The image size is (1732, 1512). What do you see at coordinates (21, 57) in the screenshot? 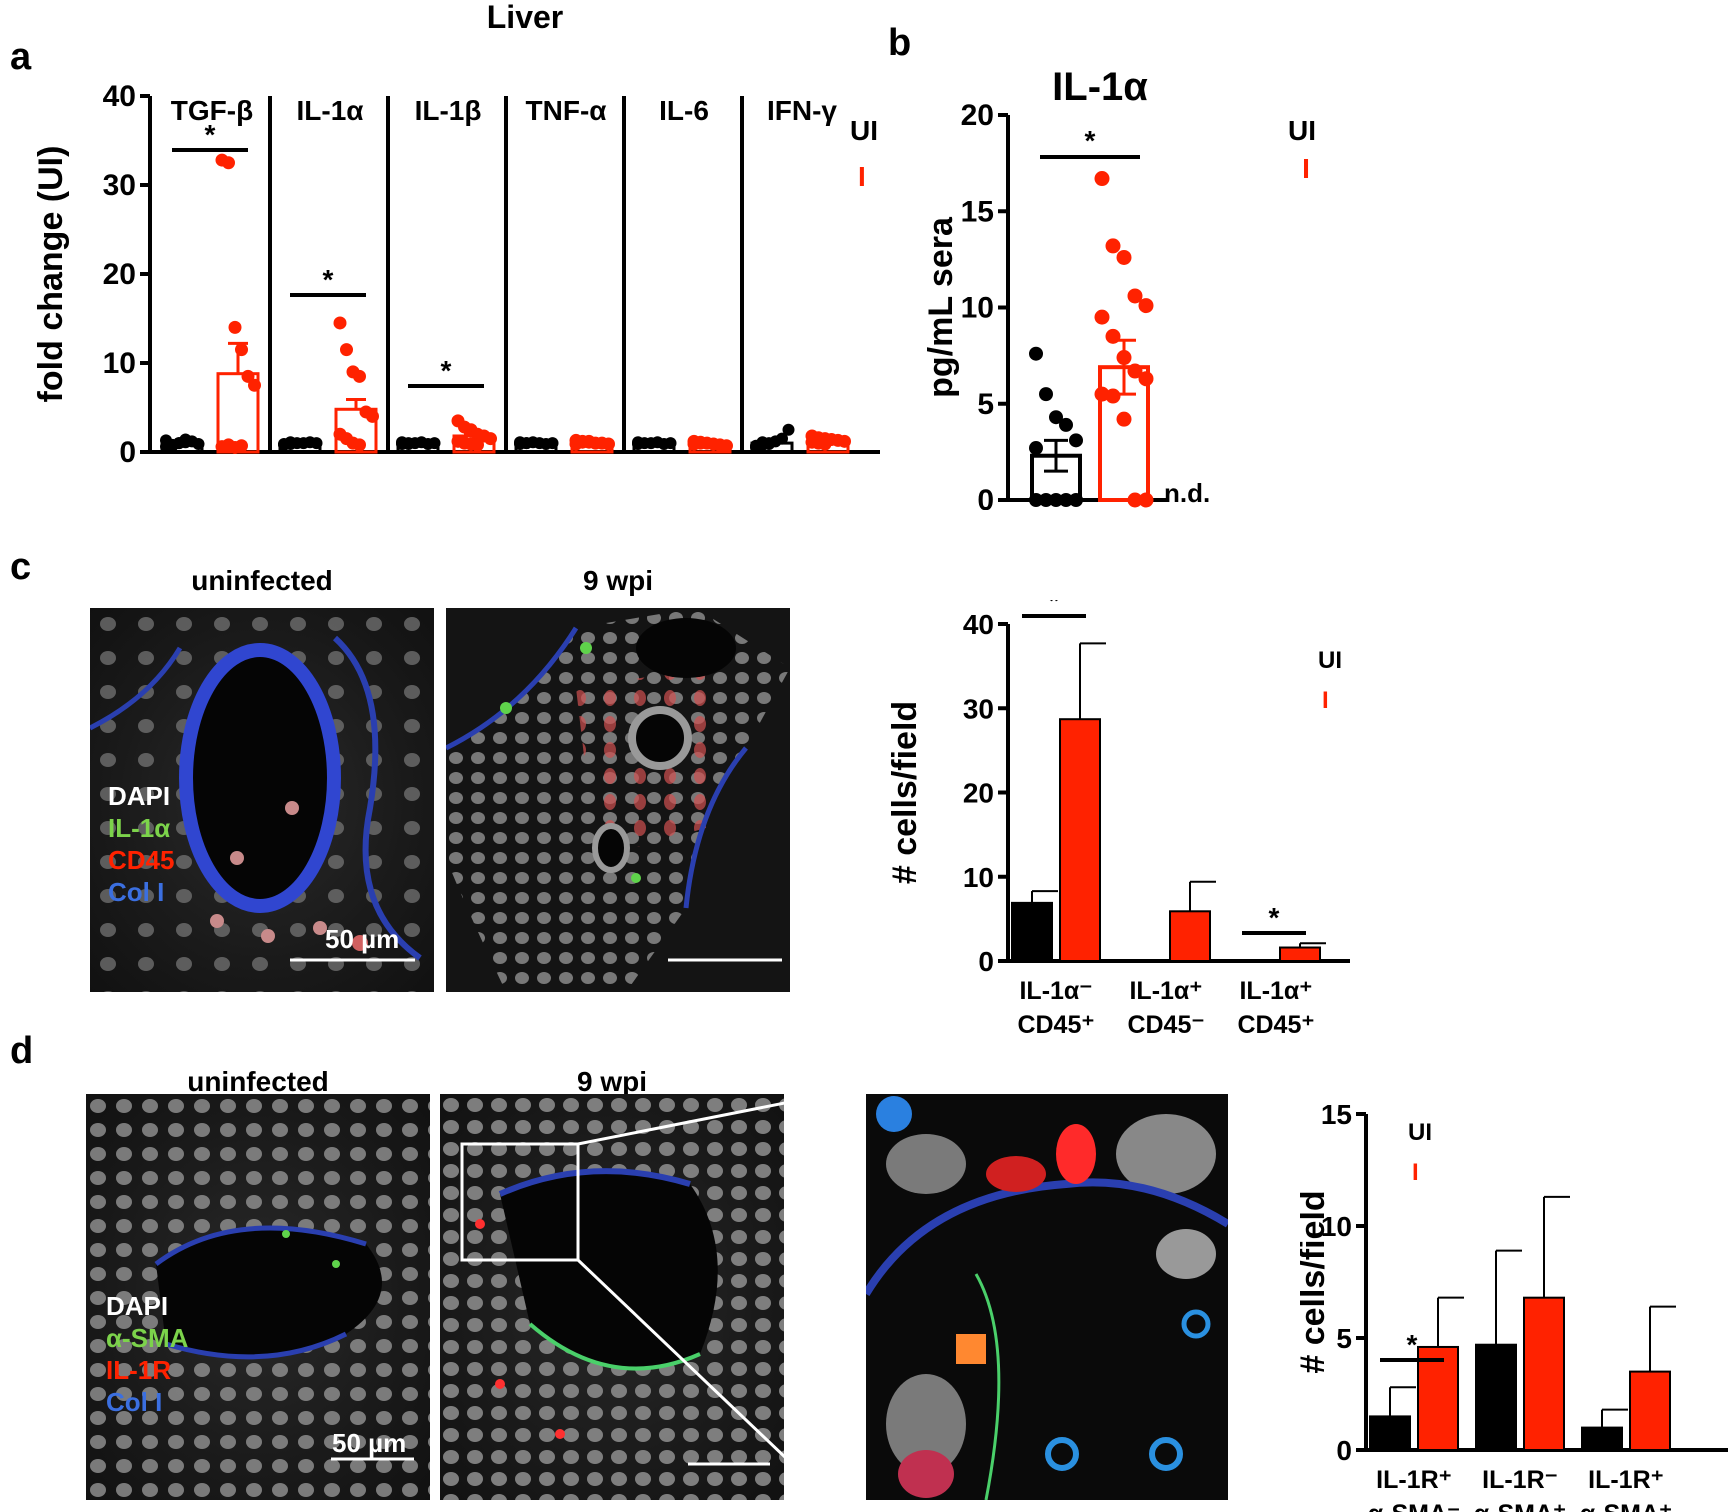
I see `panel-letter-a: a` at bounding box center [21, 57].